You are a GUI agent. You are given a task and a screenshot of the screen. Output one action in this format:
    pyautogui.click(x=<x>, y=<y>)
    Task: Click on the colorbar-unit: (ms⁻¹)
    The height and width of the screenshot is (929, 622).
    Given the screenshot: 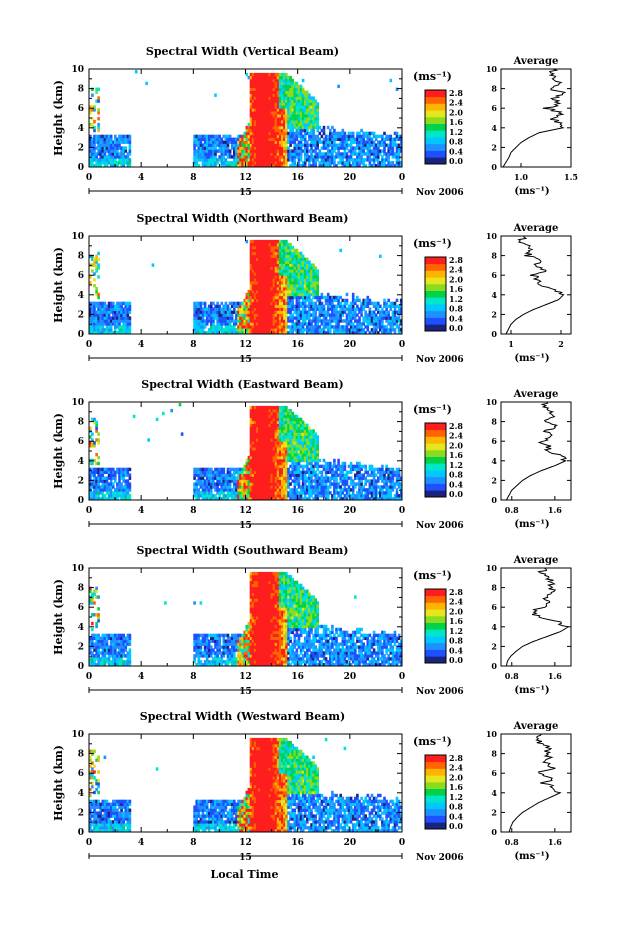 What is the action you would take?
    pyautogui.click(x=432, y=243)
    